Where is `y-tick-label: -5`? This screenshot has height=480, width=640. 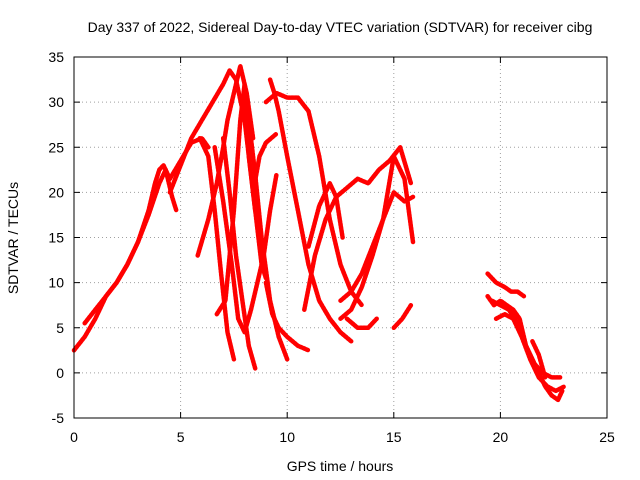
y-tick-label: -5 is located at coordinates (58, 418).